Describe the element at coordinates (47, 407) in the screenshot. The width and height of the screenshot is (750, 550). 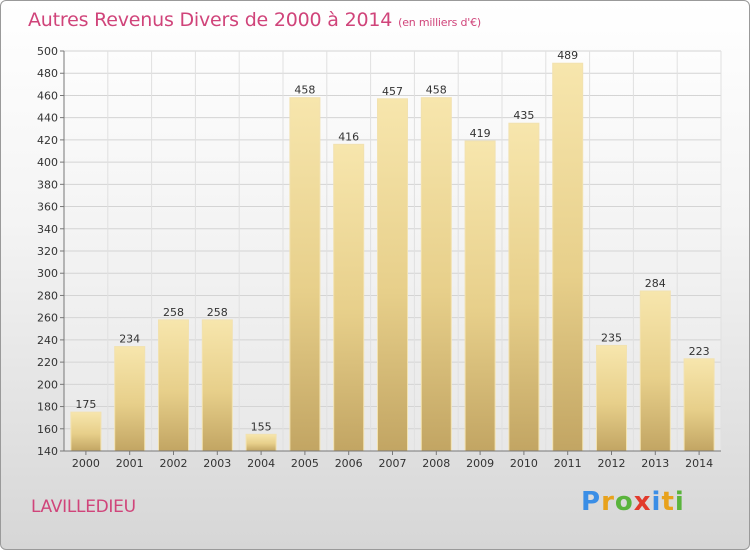
I see `y-tick-label: 180` at that location.